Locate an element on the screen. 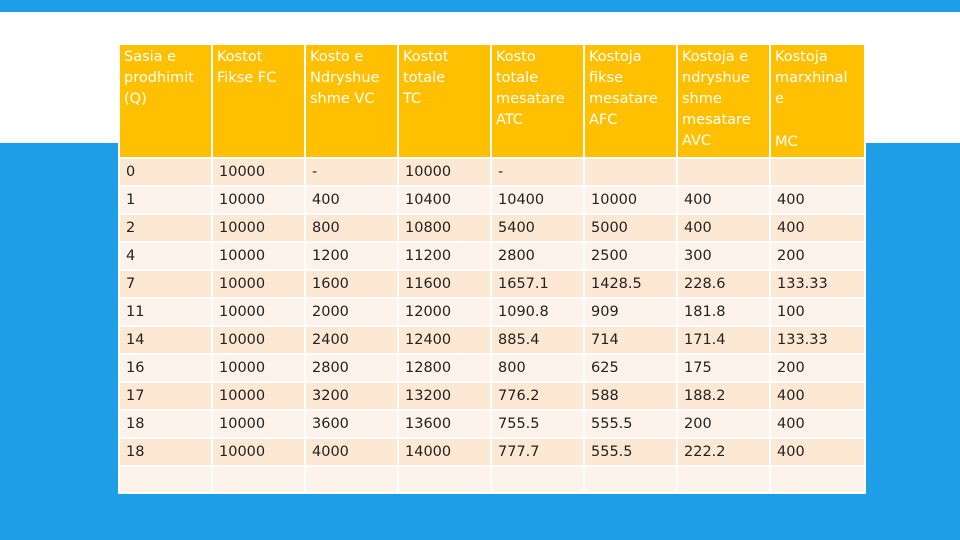  cell-total-cost: 12800 is located at coordinates (444, 368).